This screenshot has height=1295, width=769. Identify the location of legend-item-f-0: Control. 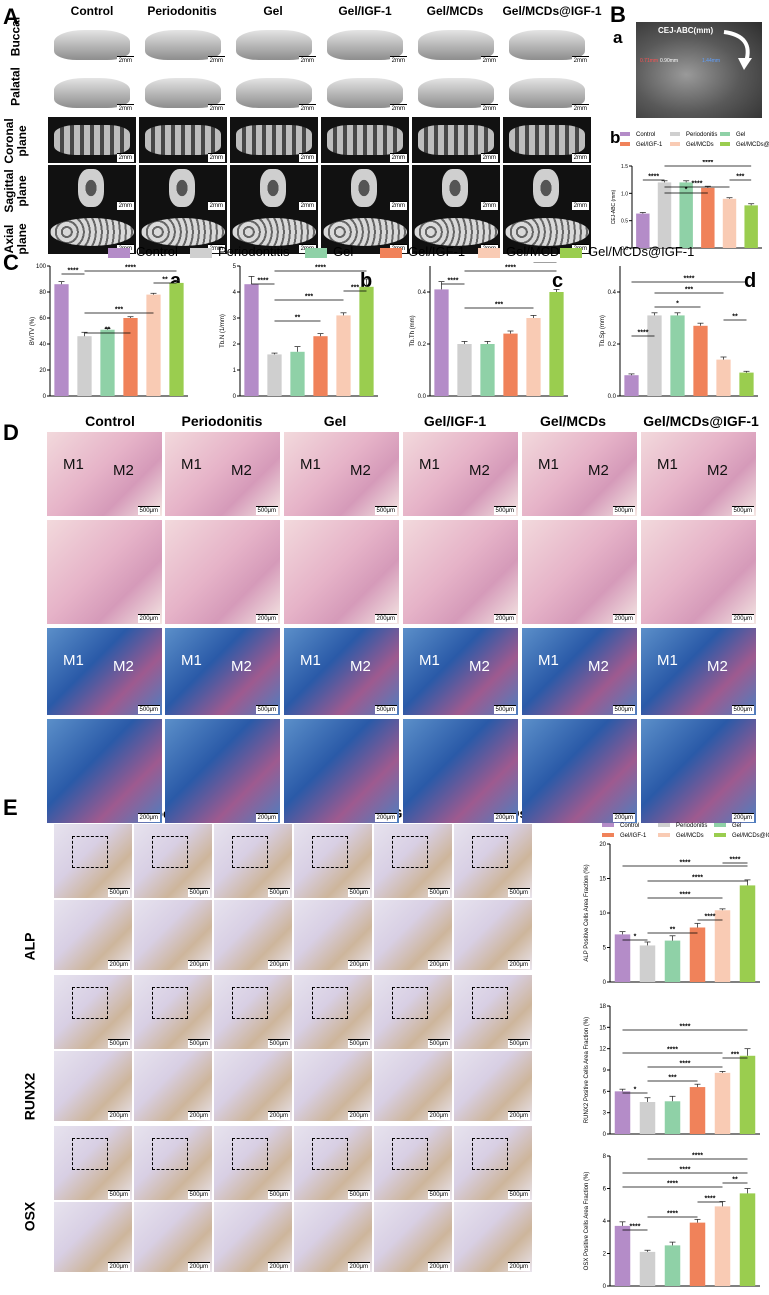
(620, 826).